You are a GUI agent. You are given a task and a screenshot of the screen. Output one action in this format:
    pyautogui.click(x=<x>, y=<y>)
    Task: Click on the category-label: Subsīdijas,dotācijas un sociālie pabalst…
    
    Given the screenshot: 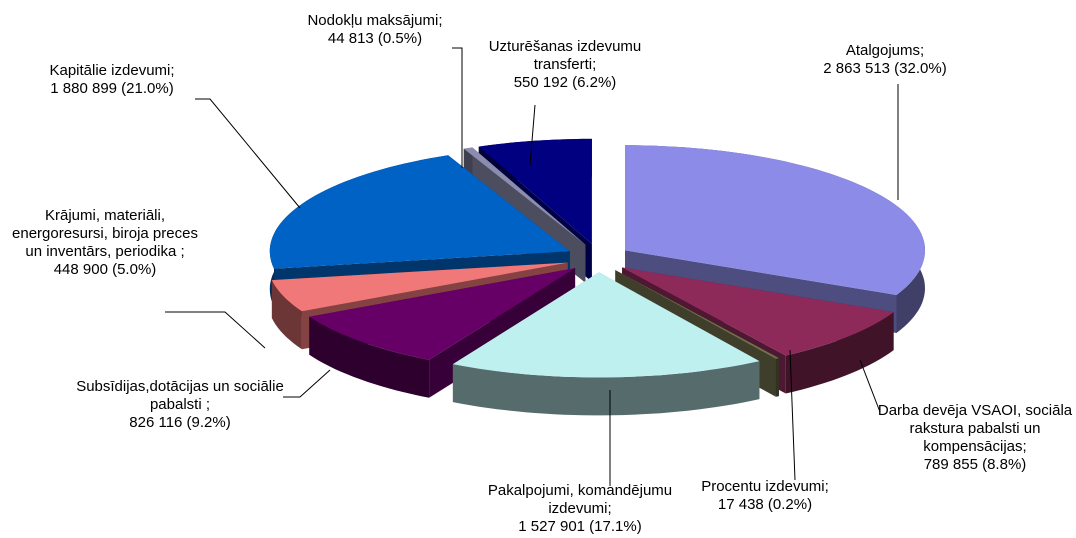 What is the action you would take?
    pyautogui.click(x=180, y=395)
    